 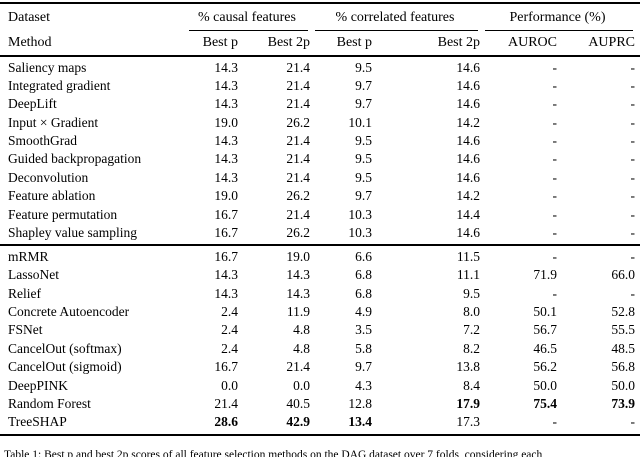 What do you see at coordinates (24, 293) in the screenshot?
I see `method-name: Relief` at bounding box center [24, 293].